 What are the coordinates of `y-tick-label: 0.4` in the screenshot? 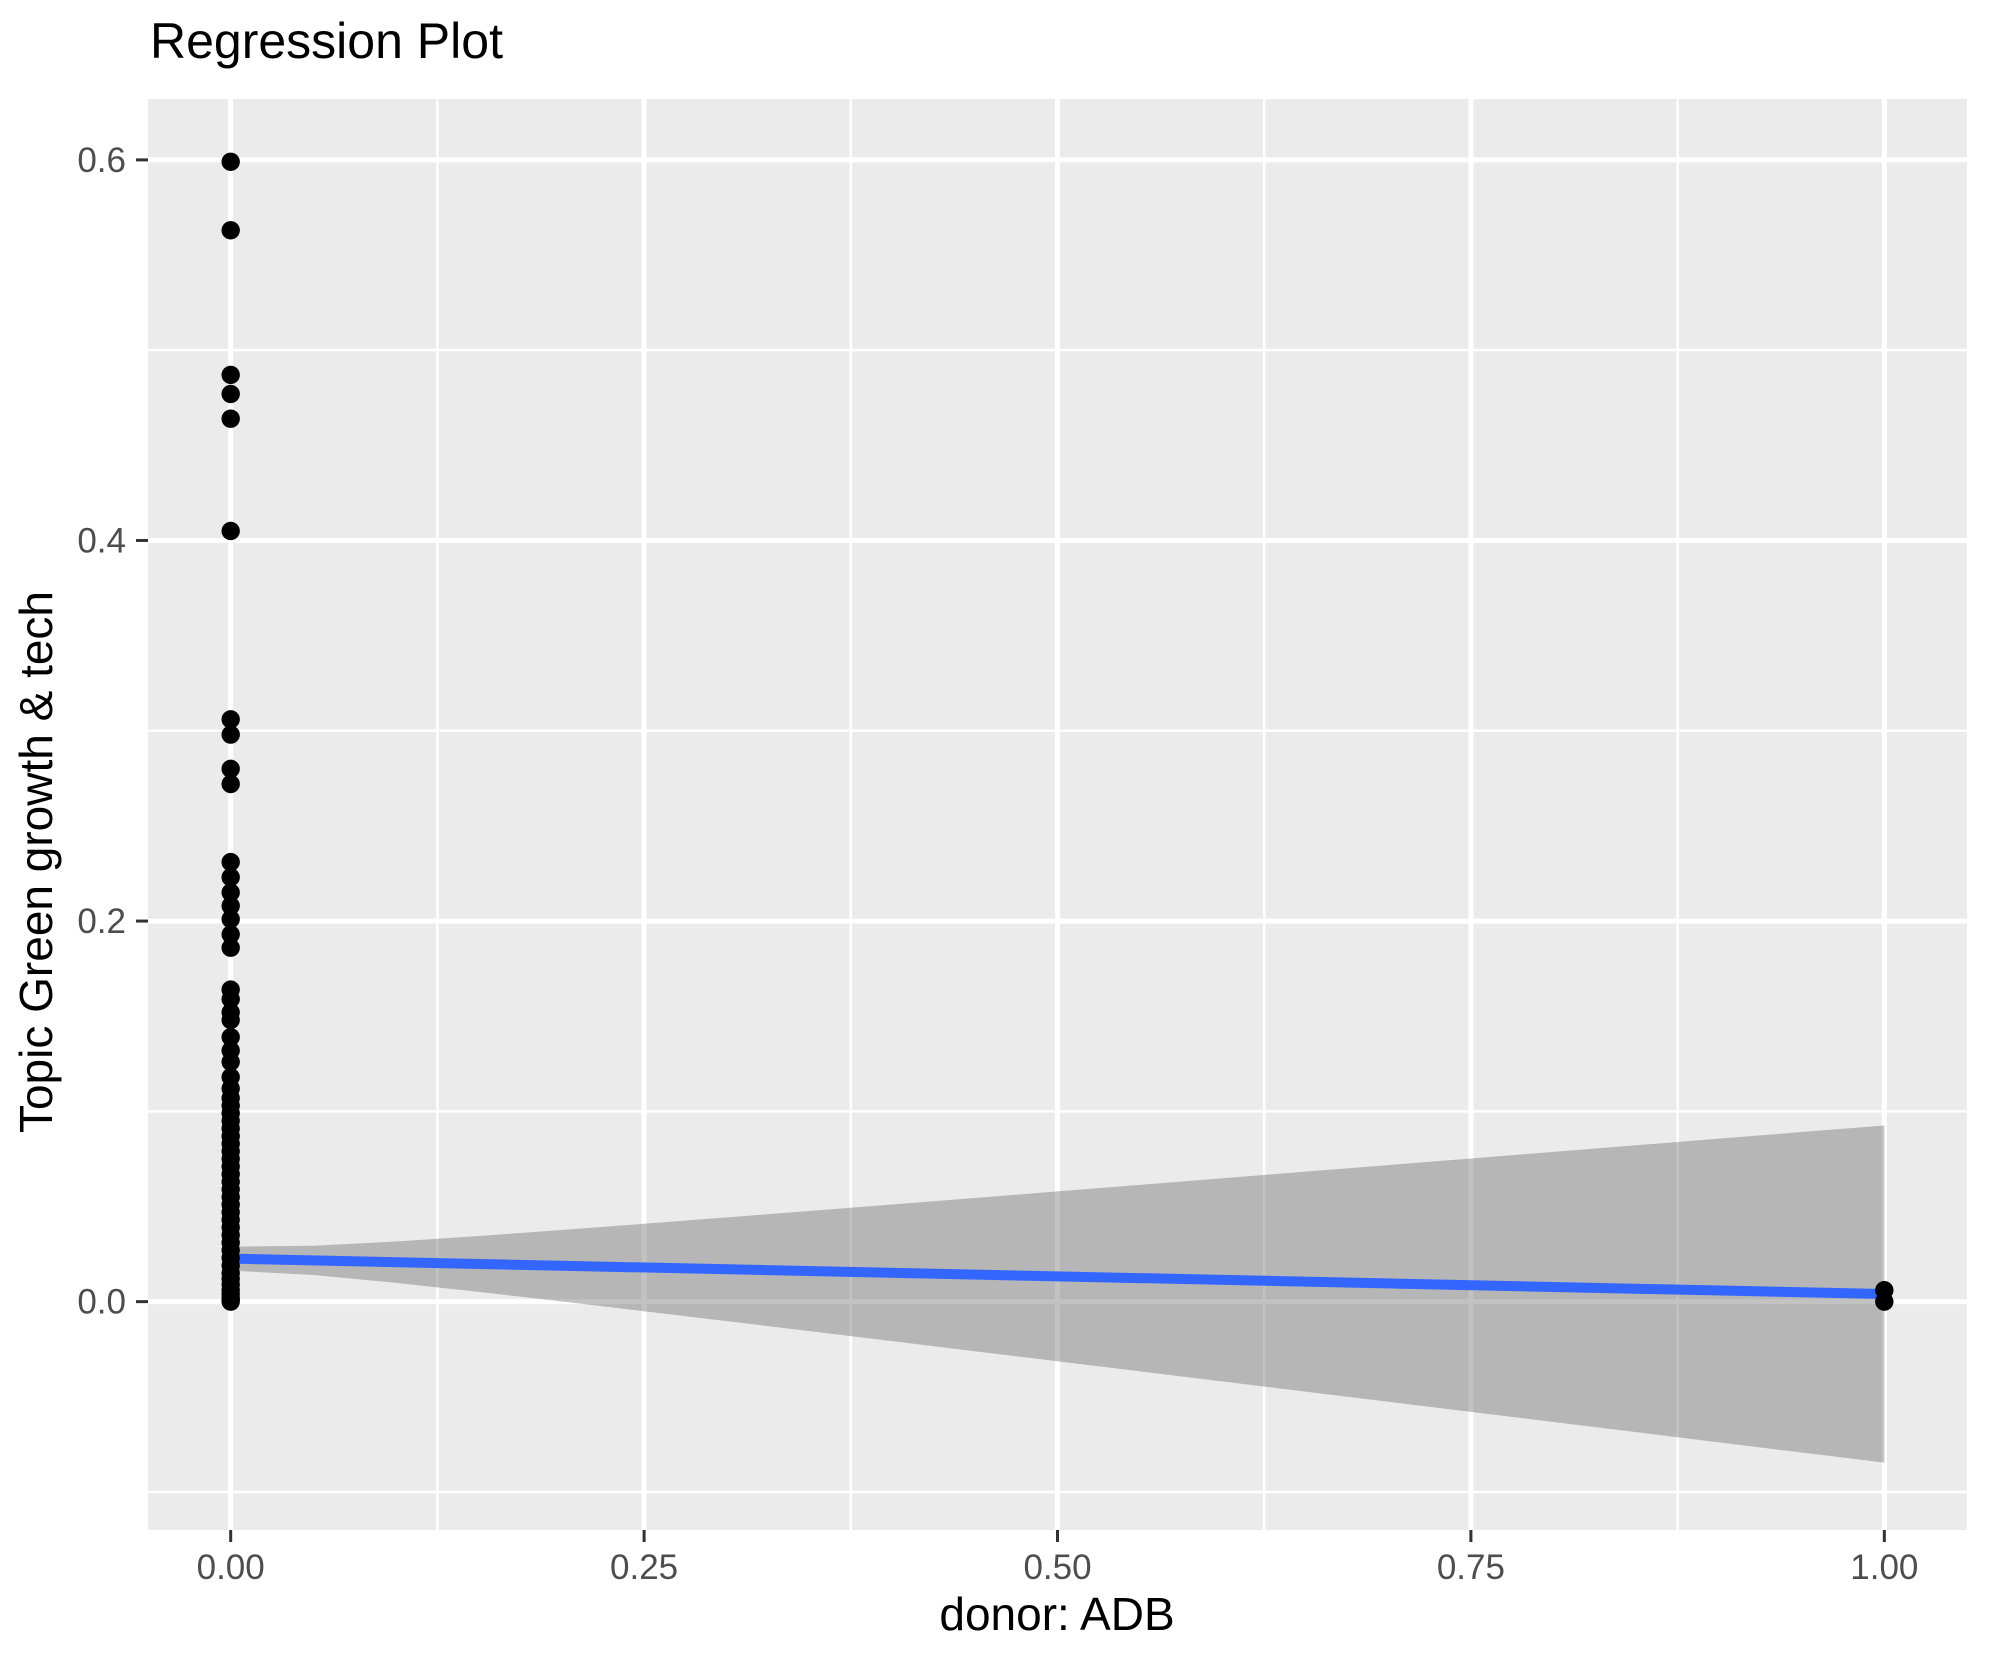 It's located at (101, 540).